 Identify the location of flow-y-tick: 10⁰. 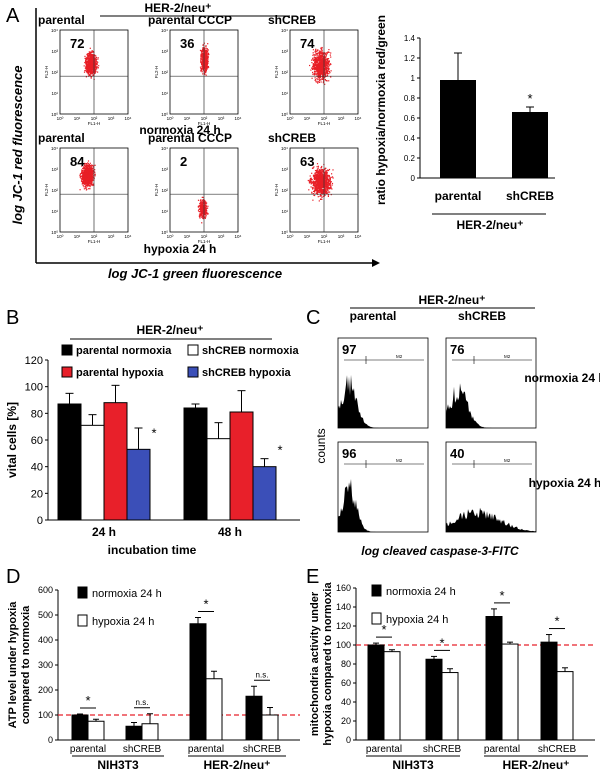
(164, 232).